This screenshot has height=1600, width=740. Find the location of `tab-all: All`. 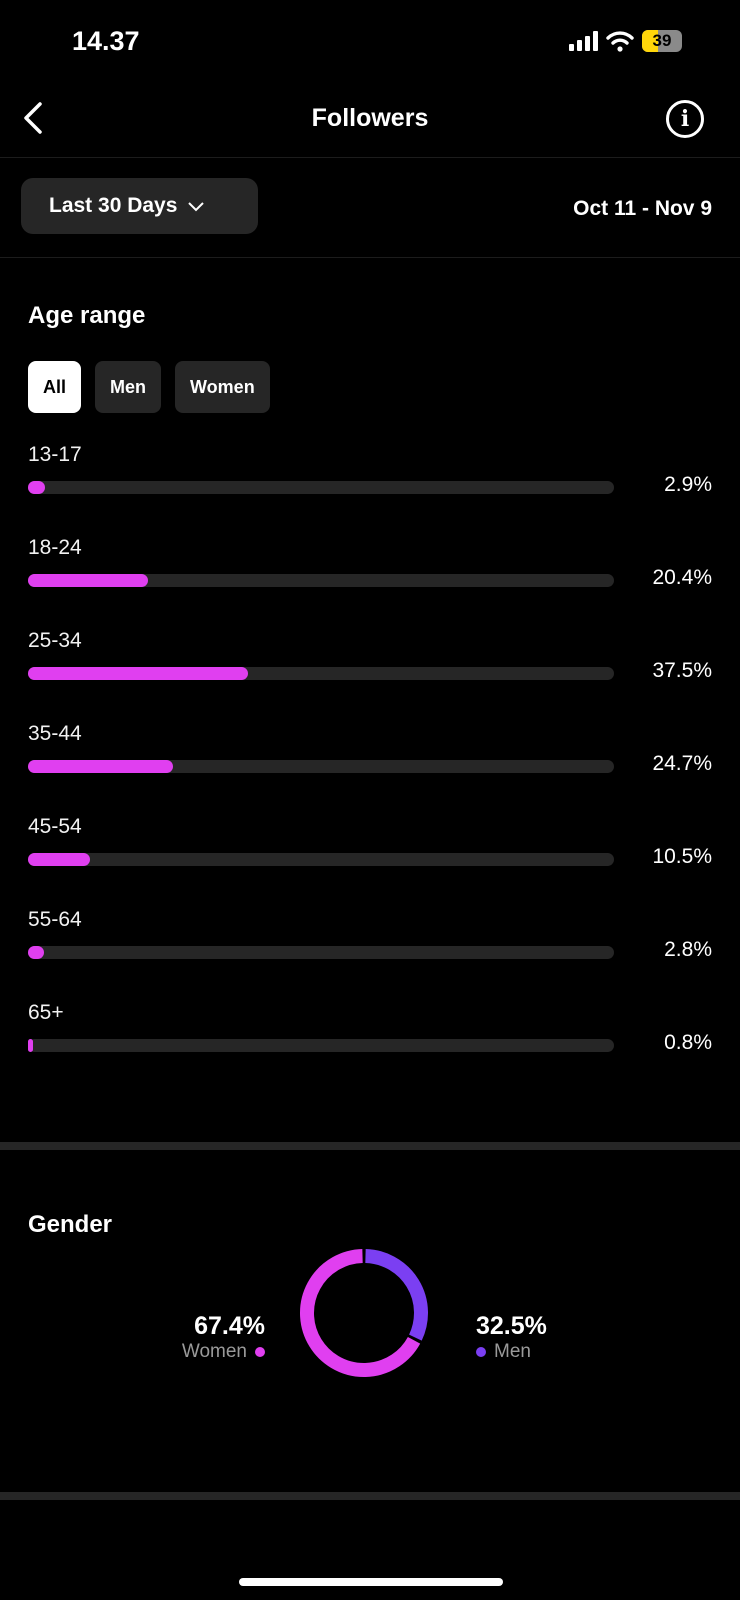

tab-all: All is located at coordinates (55, 387).